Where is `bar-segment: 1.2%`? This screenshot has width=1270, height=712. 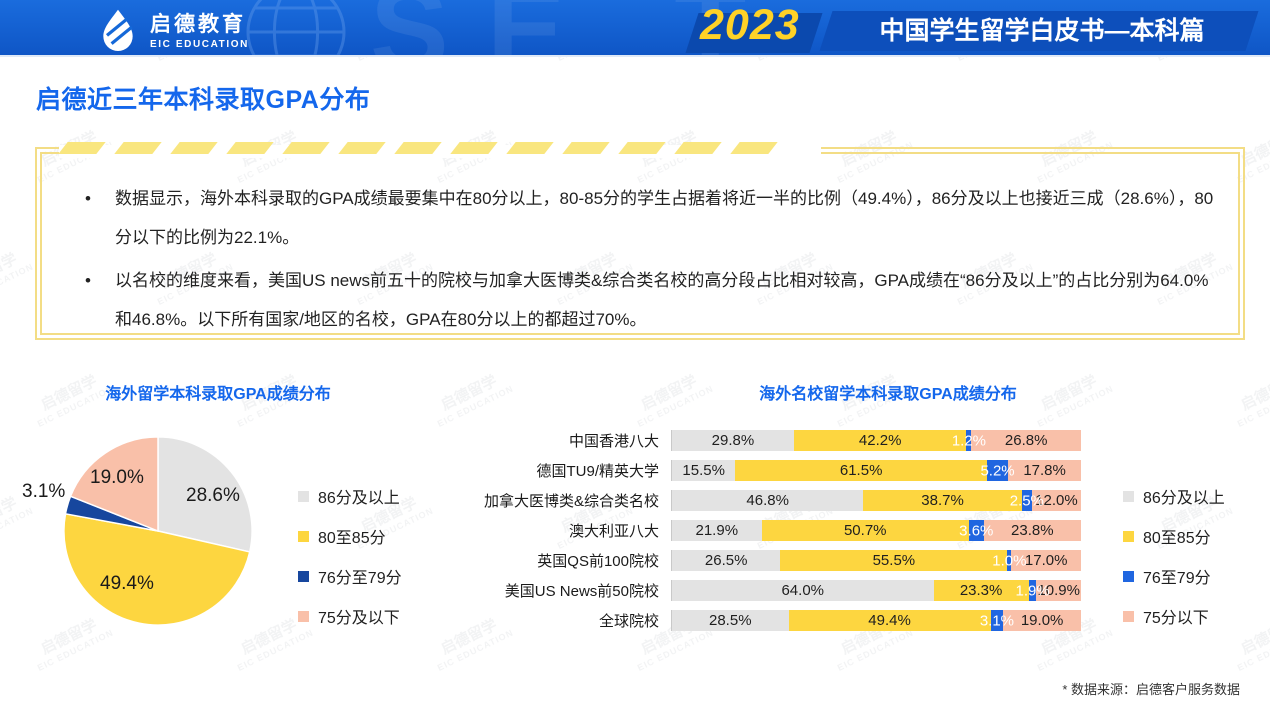 bar-segment: 1.2% is located at coordinates (969, 440).